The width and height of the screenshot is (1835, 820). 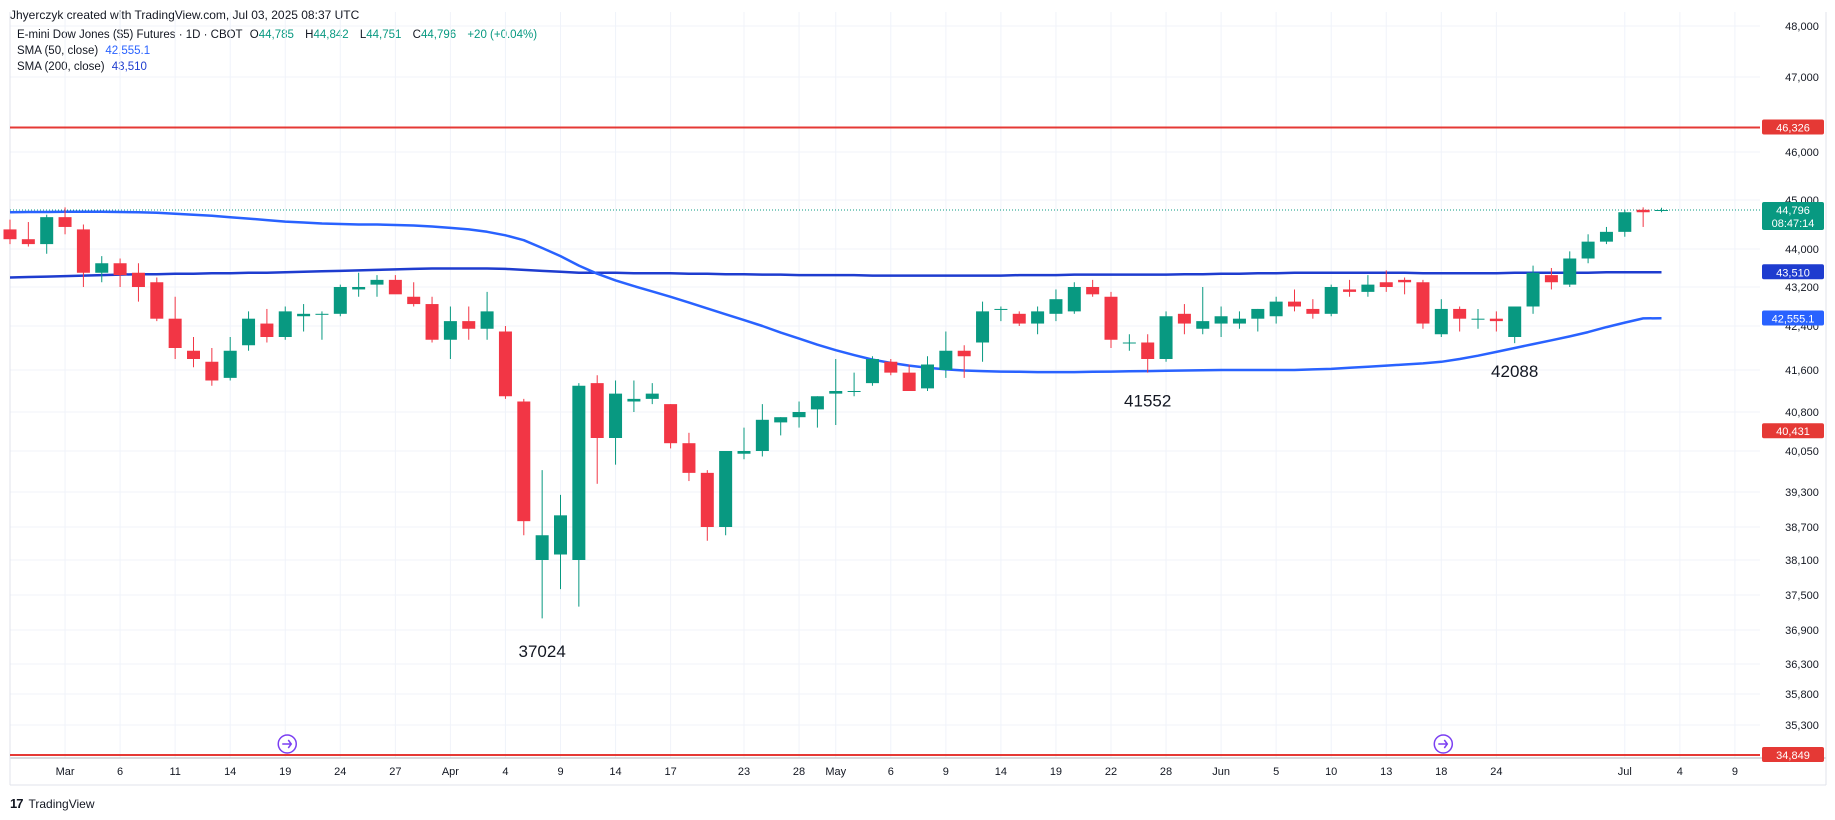 What do you see at coordinates (1802, 288) in the screenshot?
I see `y-tick-label: 43,200` at bounding box center [1802, 288].